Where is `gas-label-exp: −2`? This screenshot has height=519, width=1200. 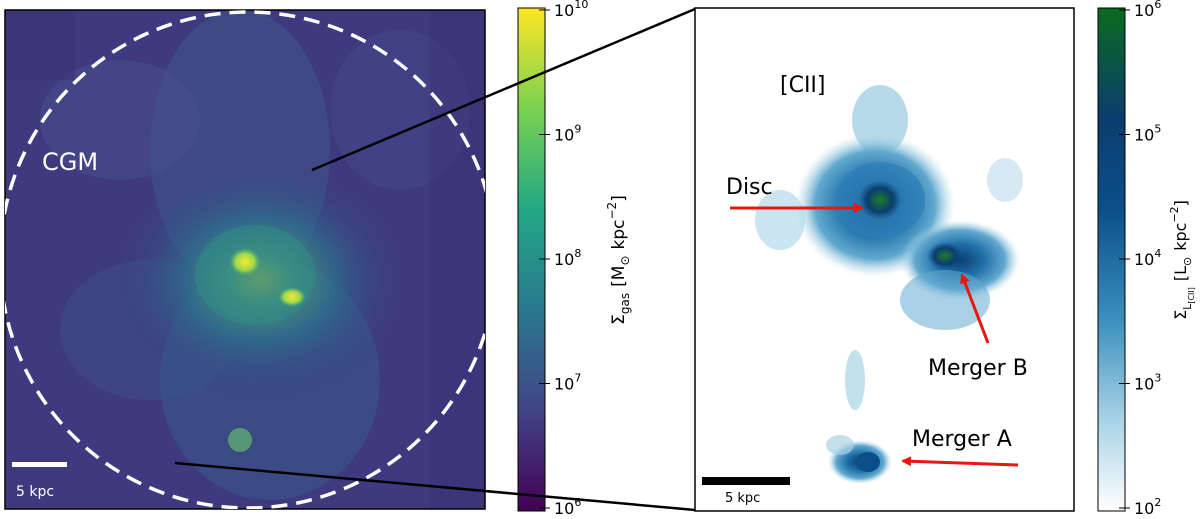 gas-label-exp: −2 is located at coordinates (612, 211).